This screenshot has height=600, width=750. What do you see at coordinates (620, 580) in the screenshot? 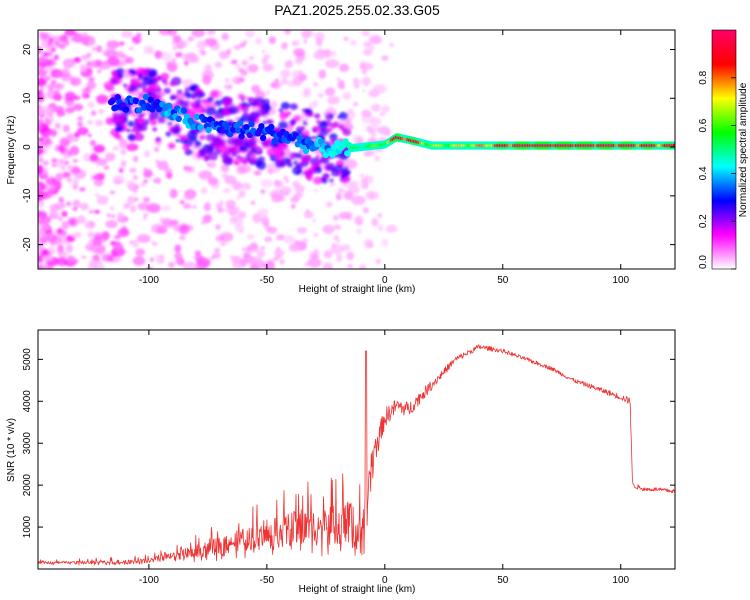
I see `snr-x-tick-label: 100` at bounding box center [620, 580].